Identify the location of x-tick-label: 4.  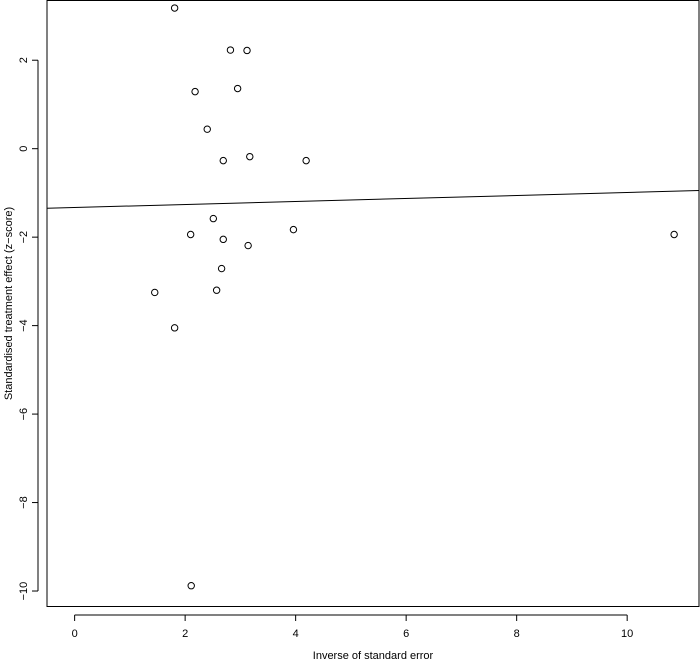
(296, 634).